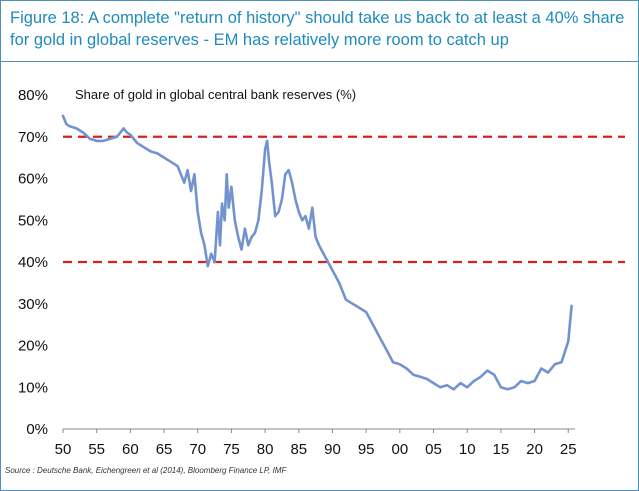 The image size is (639, 491). I want to click on x-tick-label: 85, so click(298, 449).